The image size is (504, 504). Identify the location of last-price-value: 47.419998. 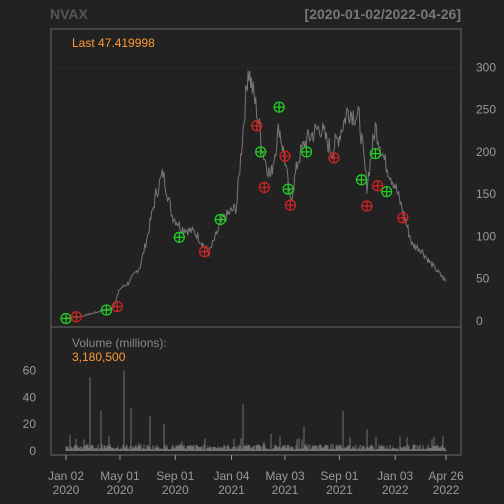
(126, 43).